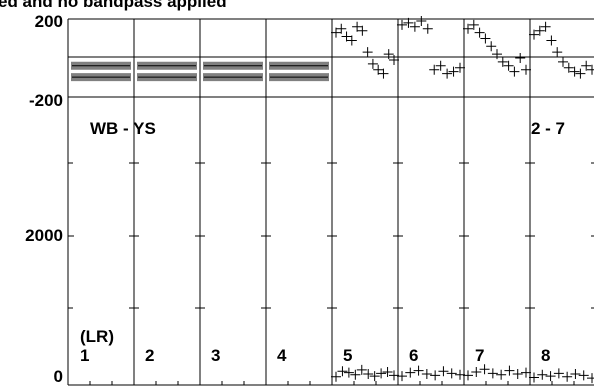  I want to click on antenna-label-1: 1, so click(84, 355).